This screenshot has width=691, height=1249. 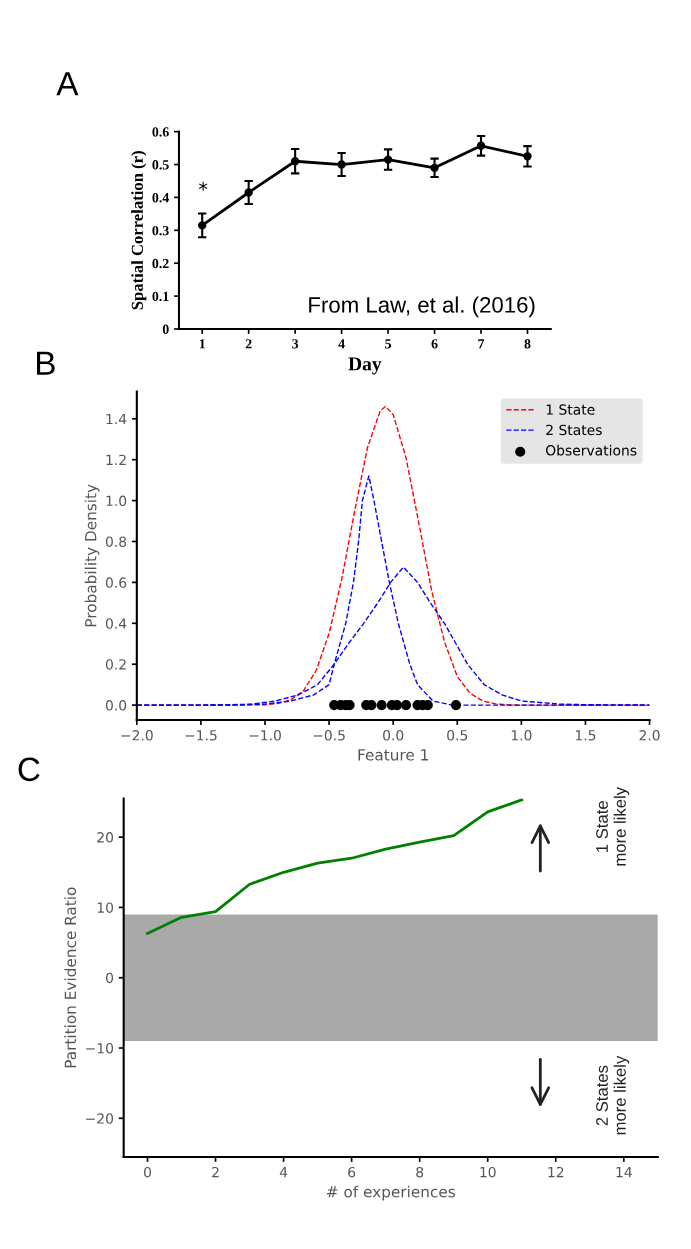 I want to click on y-tick-label: 10, so click(x=105, y=907).